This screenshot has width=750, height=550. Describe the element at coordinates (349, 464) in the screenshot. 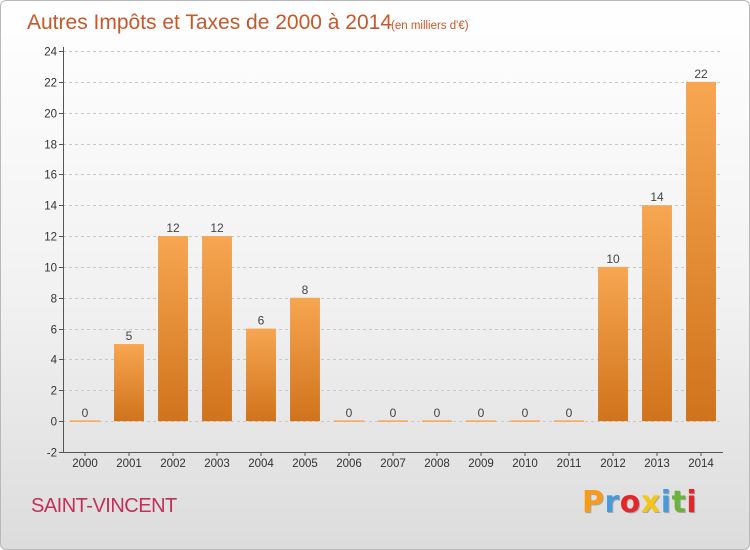

I see `x-tick-label: 2006` at that location.